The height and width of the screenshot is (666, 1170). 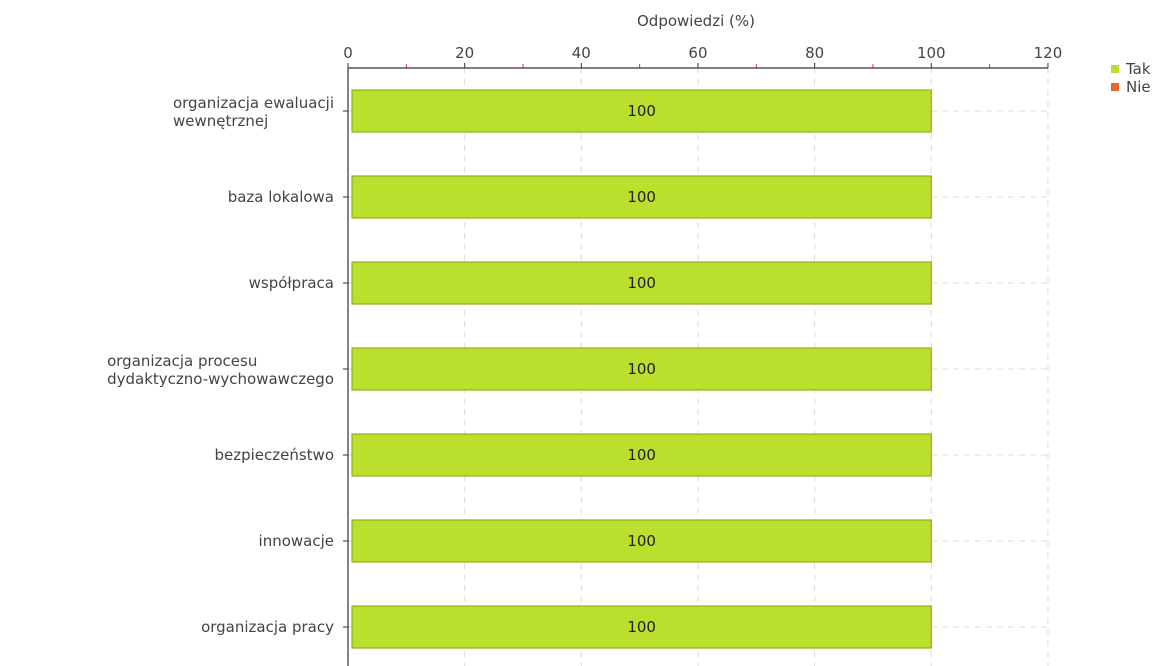 I want to click on legend-swatch-tak, so click(x=1115, y=69).